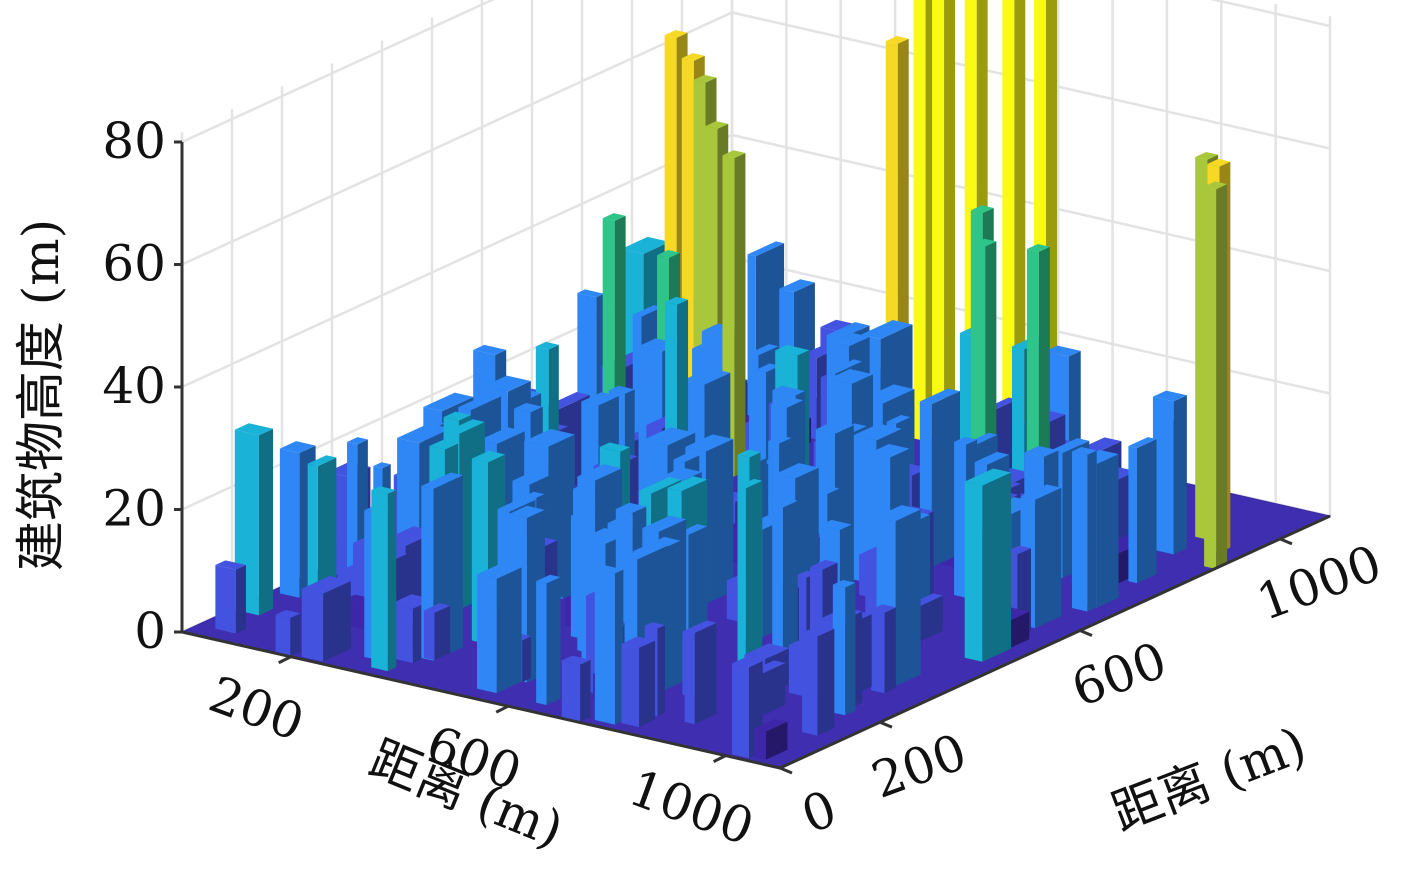 The height and width of the screenshot is (886, 1417). Describe the element at coordinates (1318, 583) in the screenshot. I see `y-tick-label: 1000` at that location.